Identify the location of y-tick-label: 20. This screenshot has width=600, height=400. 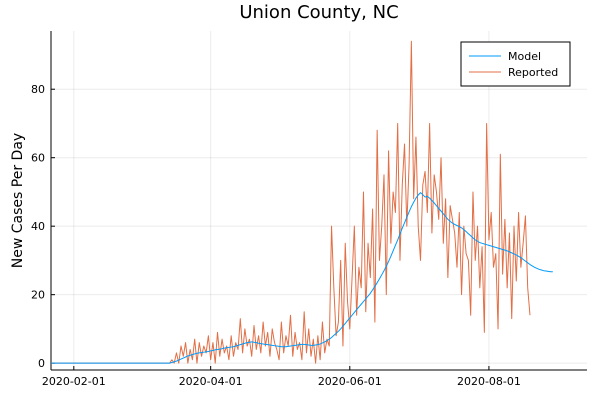
(38, 295).